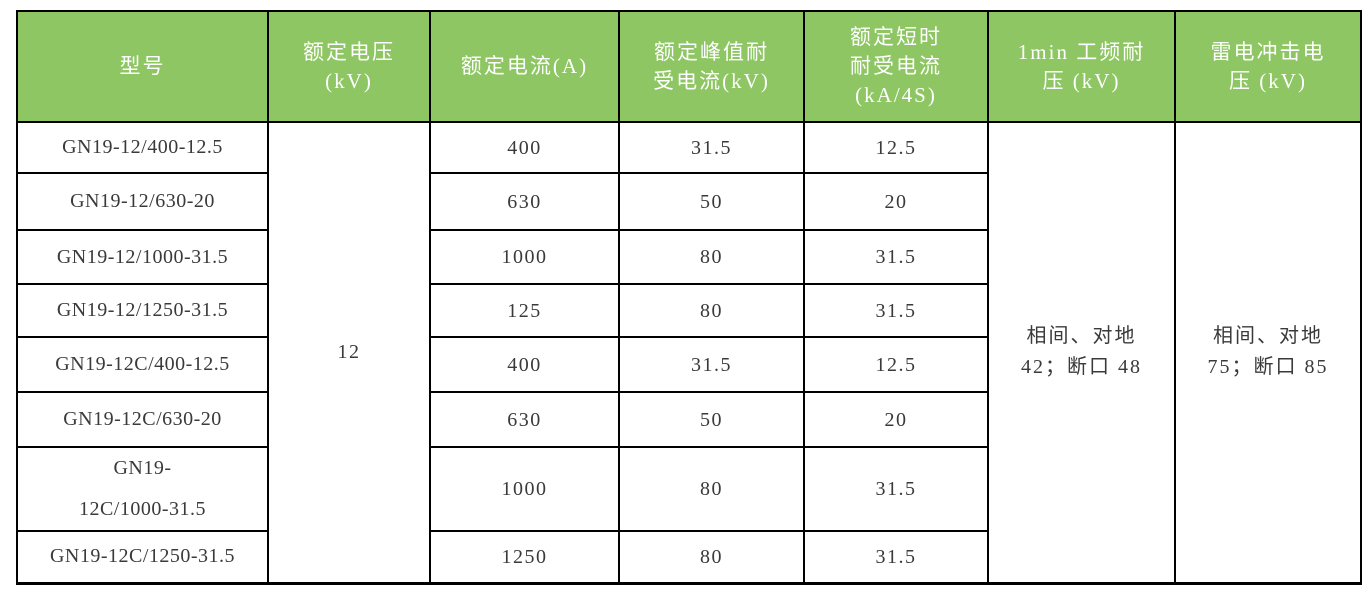 The width and height of the screenshot is (1366, 590). Describe the element at coordinates (349, 352) in the screenshot. I see `rated-voltage-merged-cell: 12` at that location.